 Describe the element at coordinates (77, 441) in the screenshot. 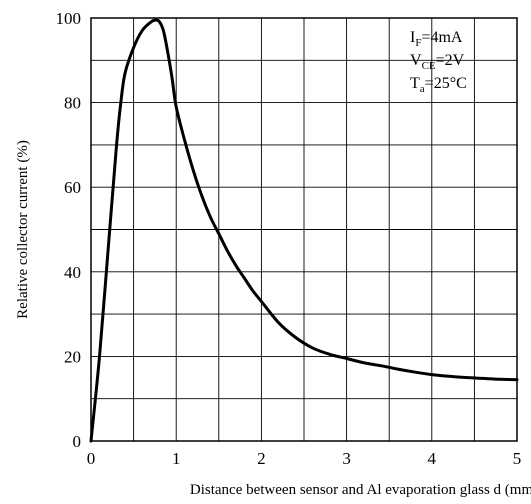

I see `y-tick-label: 0` at that location.